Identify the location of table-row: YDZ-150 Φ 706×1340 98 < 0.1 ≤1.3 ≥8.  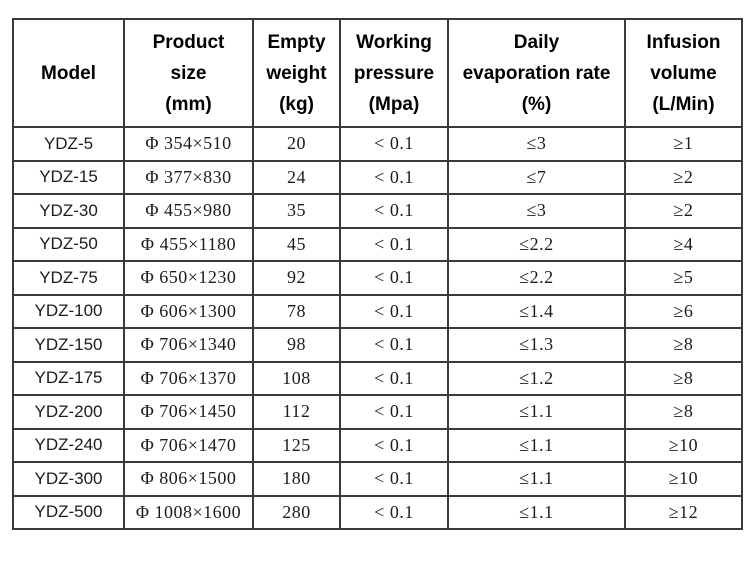
(377, 345).